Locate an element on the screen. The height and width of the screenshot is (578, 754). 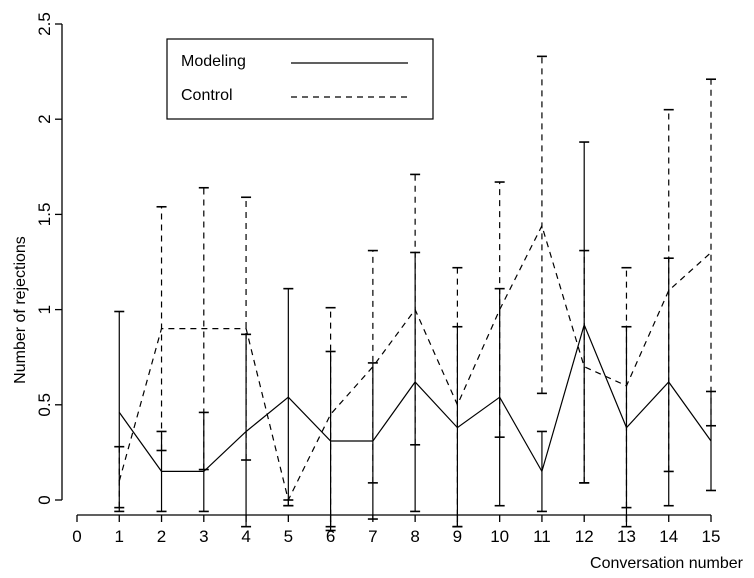
x-tick-label: 14 is located at coordinates (668, 536).